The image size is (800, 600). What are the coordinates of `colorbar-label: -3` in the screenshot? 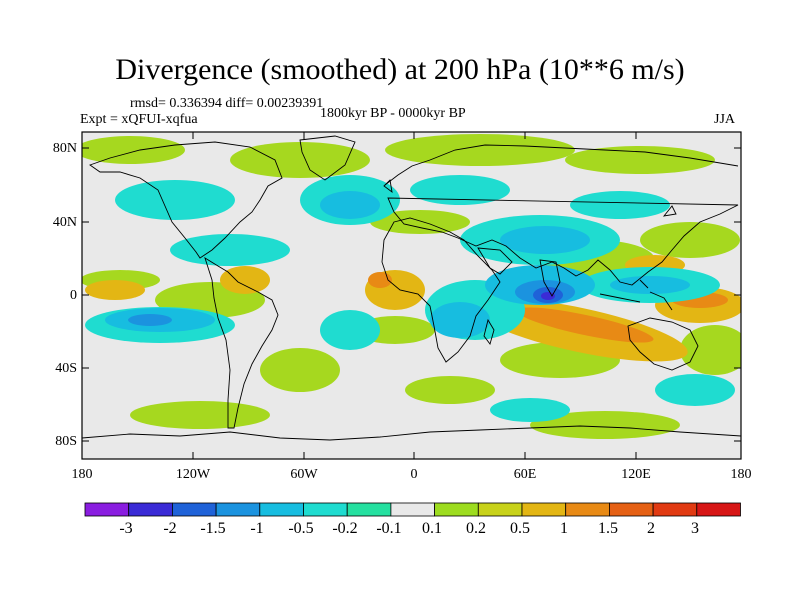 It's located at (126, 528).